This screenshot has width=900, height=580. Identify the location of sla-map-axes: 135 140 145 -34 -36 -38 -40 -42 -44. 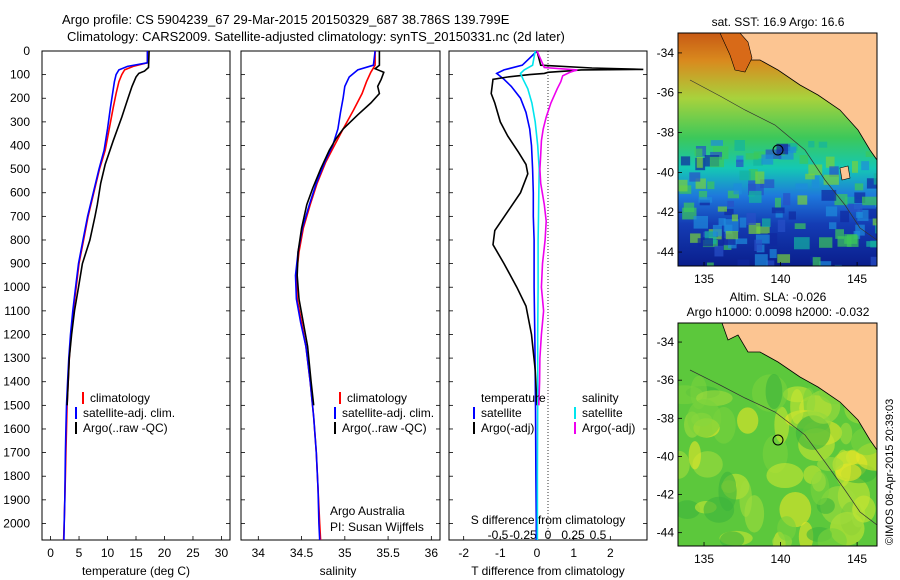
(762, 450).